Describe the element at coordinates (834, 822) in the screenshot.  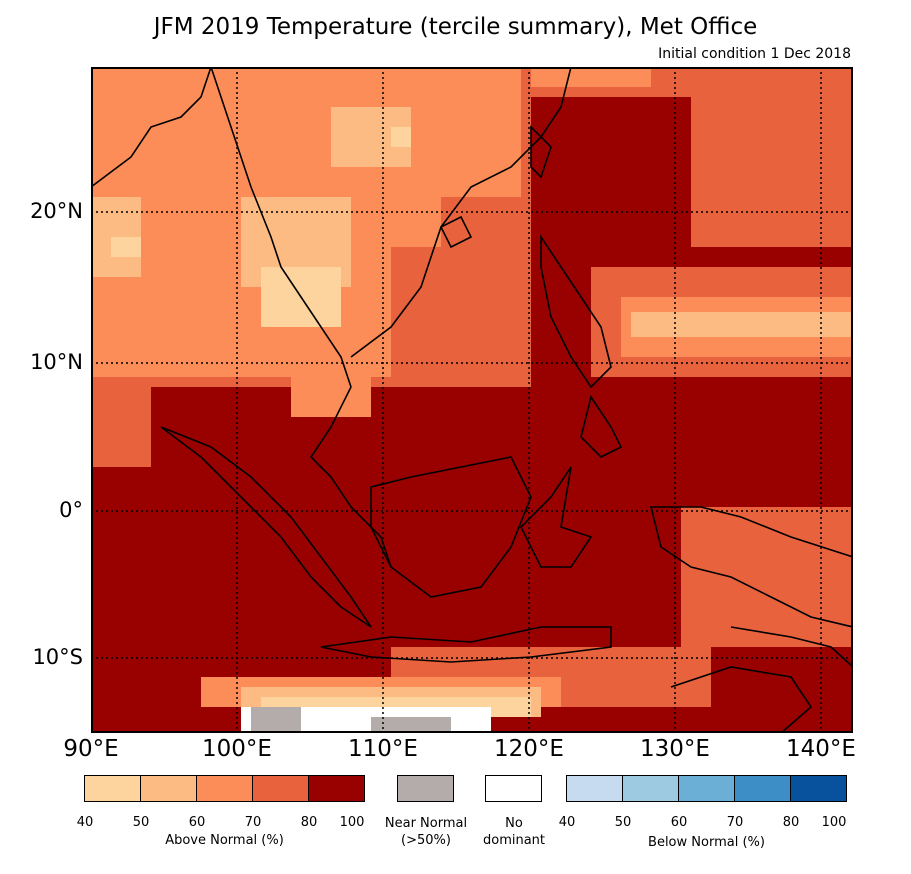
I see `below-tick: 100` at that location.